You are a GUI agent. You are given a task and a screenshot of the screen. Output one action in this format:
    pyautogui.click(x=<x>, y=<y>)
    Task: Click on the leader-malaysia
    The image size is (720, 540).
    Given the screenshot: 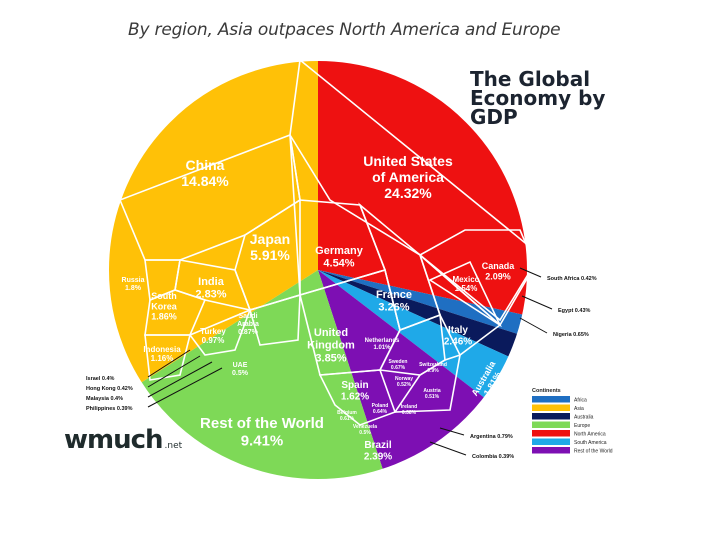 What is the action you would take?
    pyautogui.click(x=180, y=379)
    